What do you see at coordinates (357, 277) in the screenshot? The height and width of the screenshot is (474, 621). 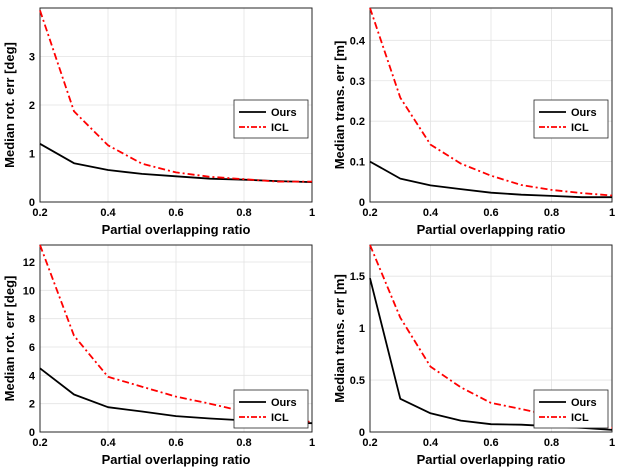 I see `y-tick-label: 1.5` at bounding box center [357, 277].